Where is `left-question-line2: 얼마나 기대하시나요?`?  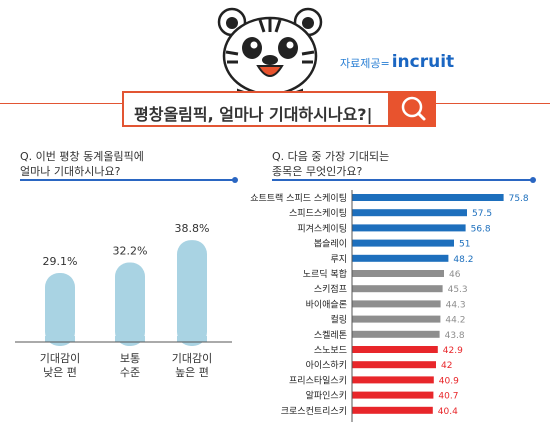 left-question-line2: 얼마나 기대하시나요? is located at coordinates (70, 171).